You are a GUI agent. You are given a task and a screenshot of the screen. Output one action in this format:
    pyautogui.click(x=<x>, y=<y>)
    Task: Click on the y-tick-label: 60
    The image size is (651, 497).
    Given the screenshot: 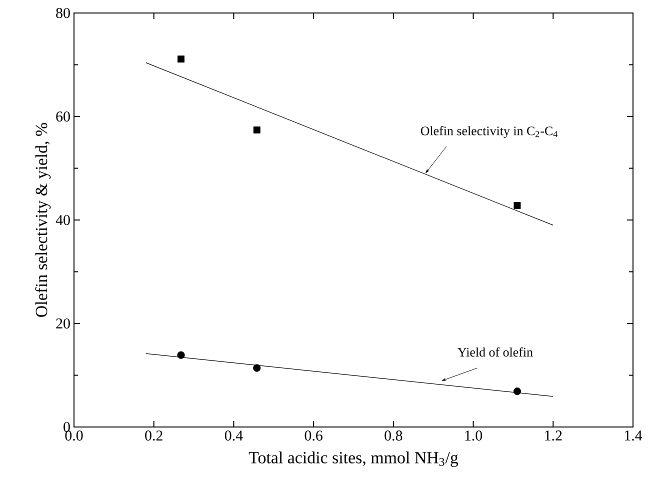 What is the action you would take?
    pyautogui.click(x=63, y=116)
    